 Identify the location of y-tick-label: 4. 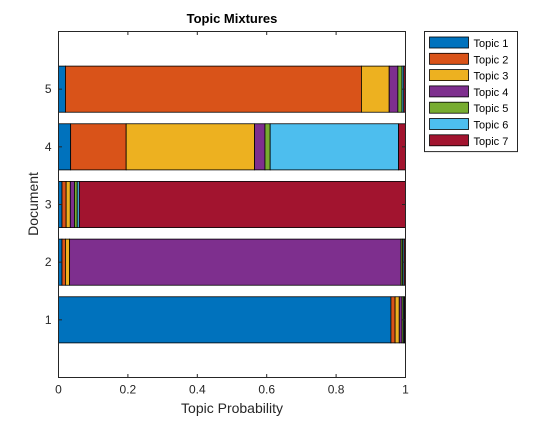
(48, 147).